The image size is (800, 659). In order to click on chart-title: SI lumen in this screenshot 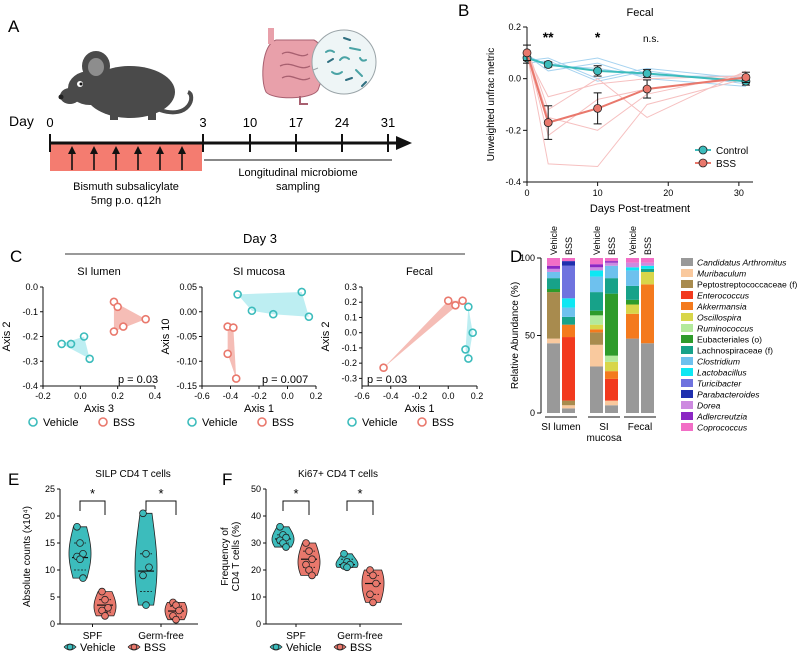, I will do `click(98, 272)`.